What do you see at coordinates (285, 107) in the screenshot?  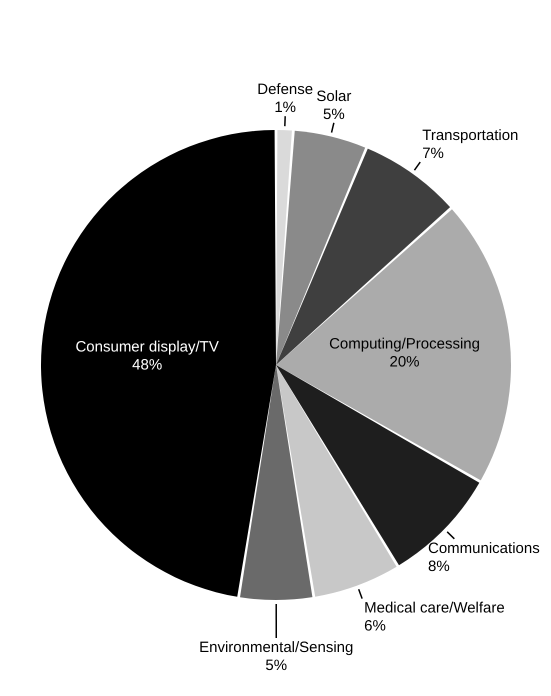 I see `data-label: 1%` at bounding box center [285, 107].